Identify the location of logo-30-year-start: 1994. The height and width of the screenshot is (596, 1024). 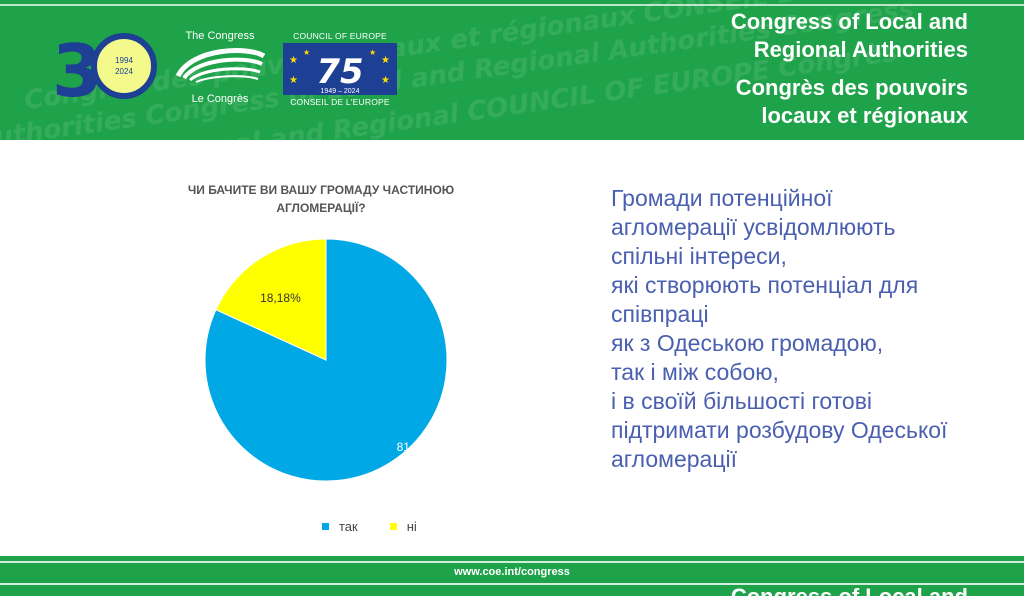
(124, 60).